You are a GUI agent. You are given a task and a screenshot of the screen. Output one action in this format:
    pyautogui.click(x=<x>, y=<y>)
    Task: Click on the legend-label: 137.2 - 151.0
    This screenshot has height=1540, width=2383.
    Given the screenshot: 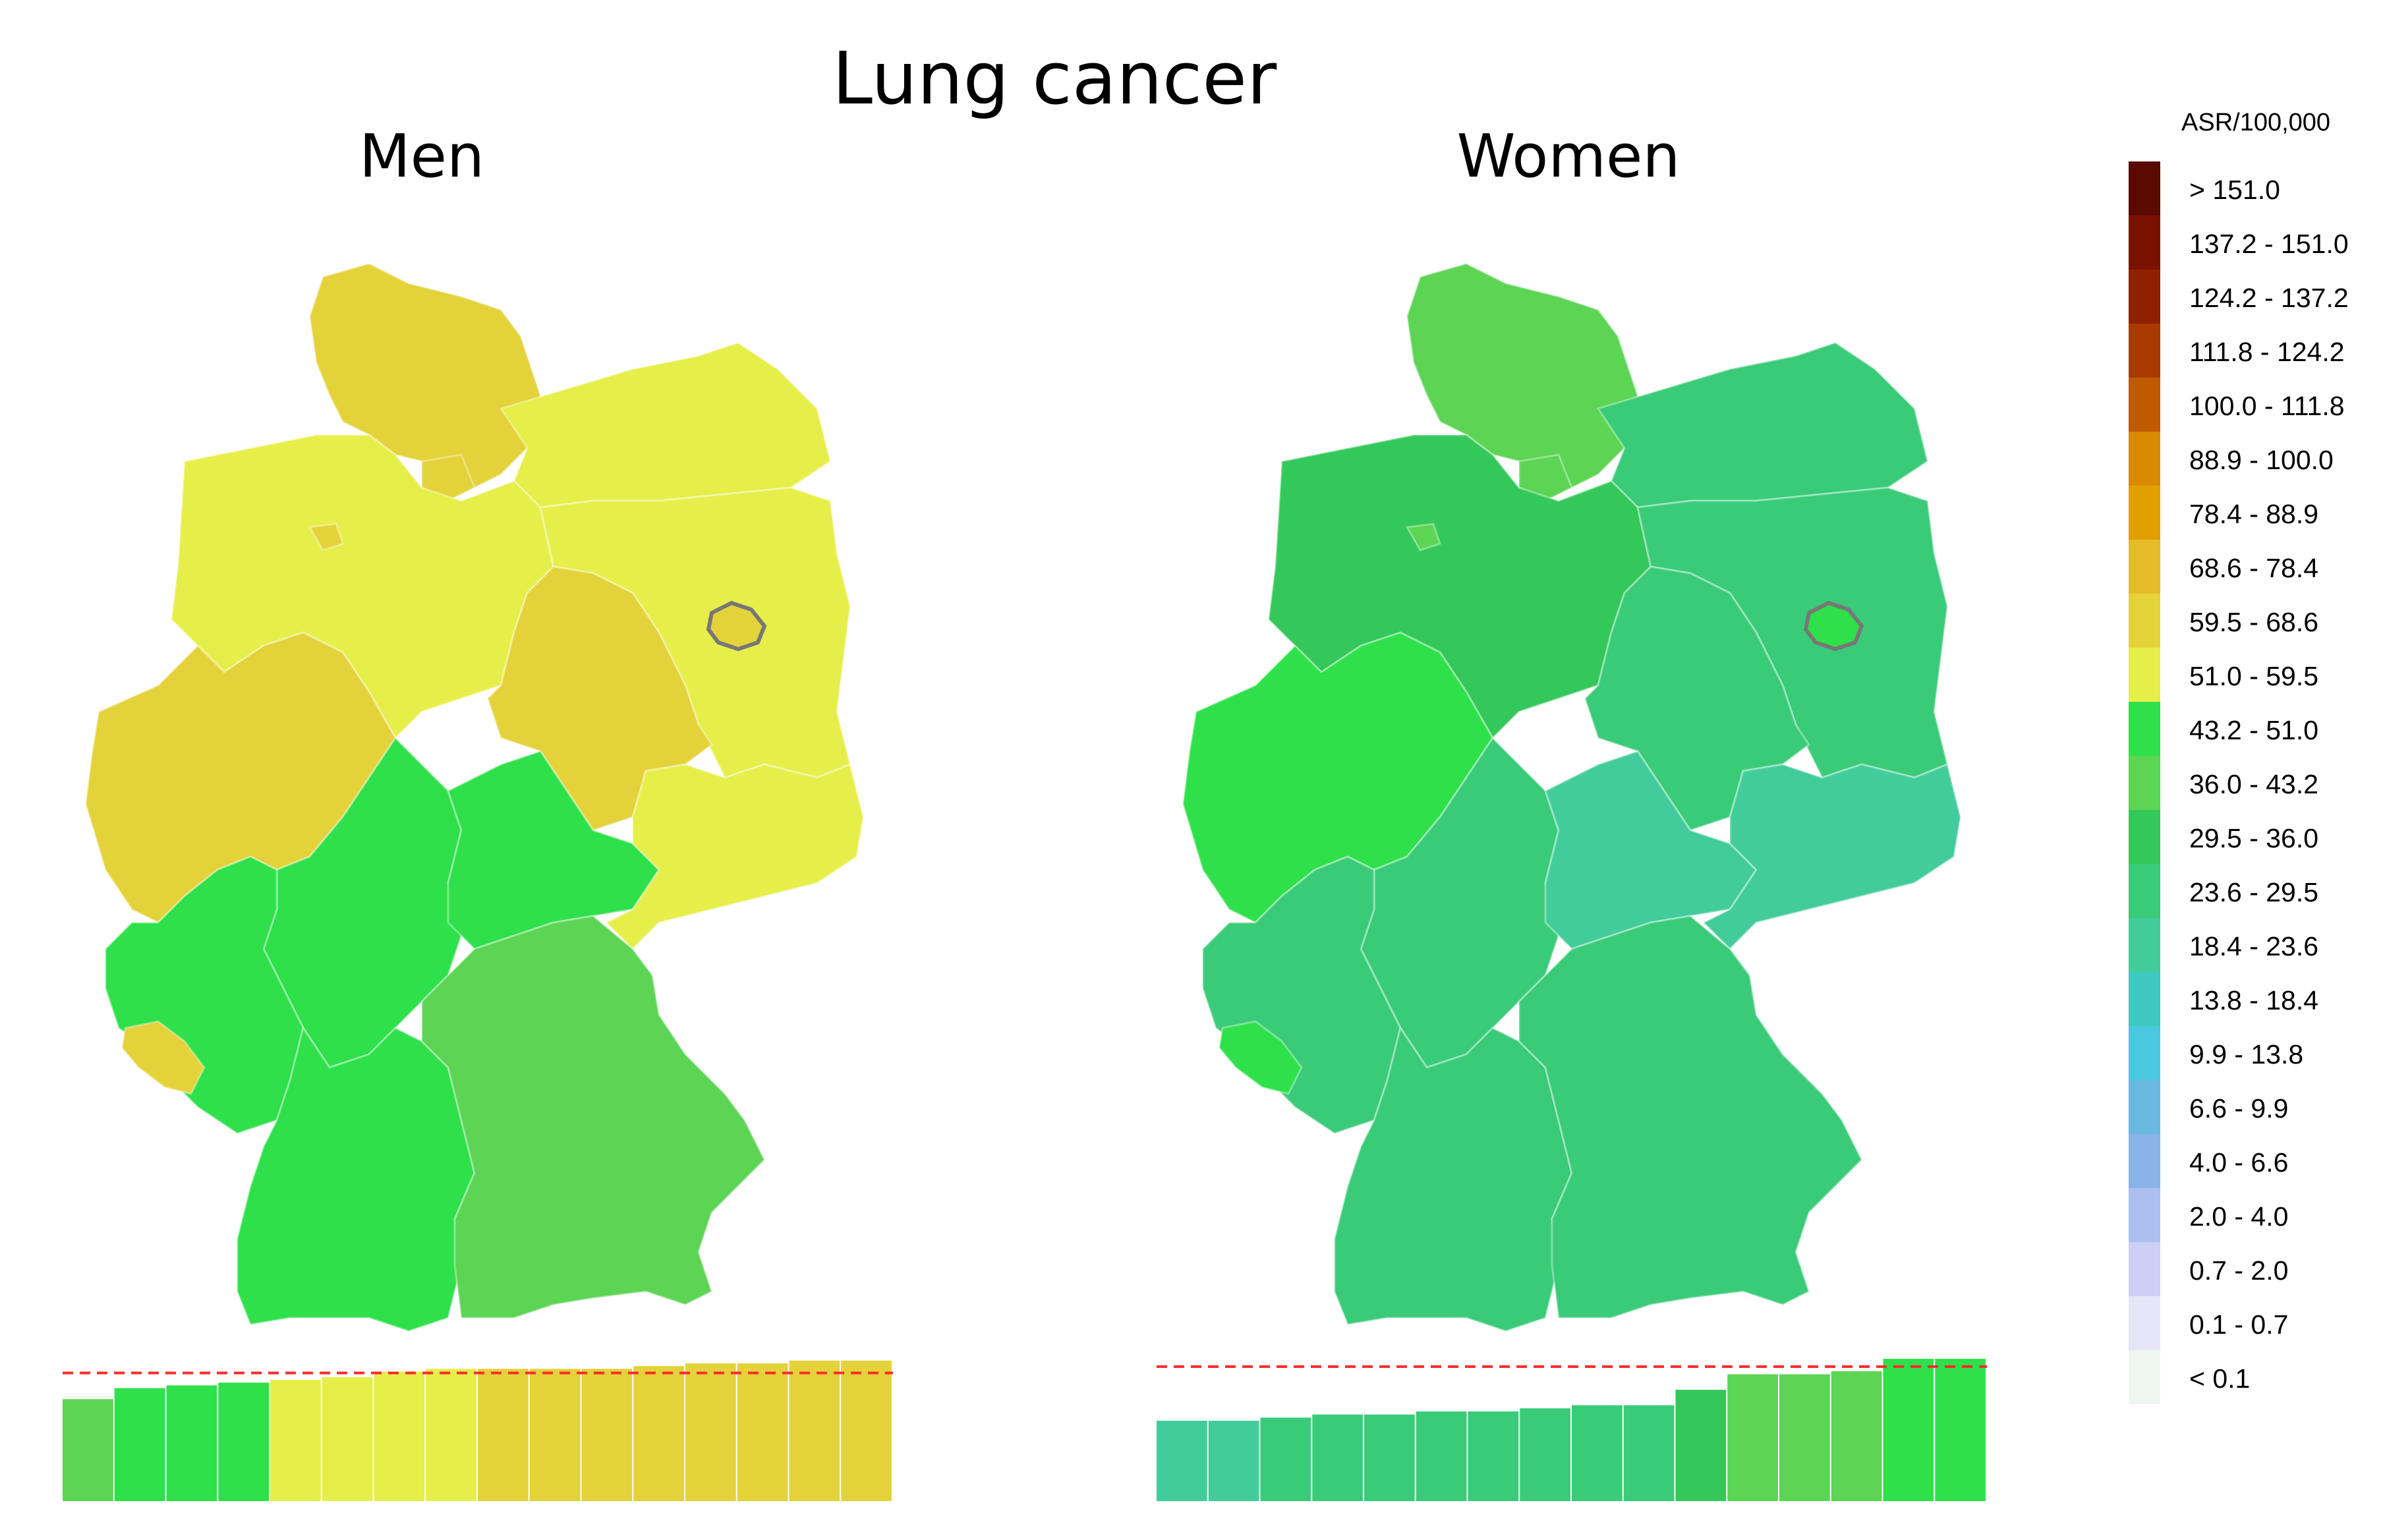 What is the action you would take?
    pyautogui.click(x=2269, y=244)
    